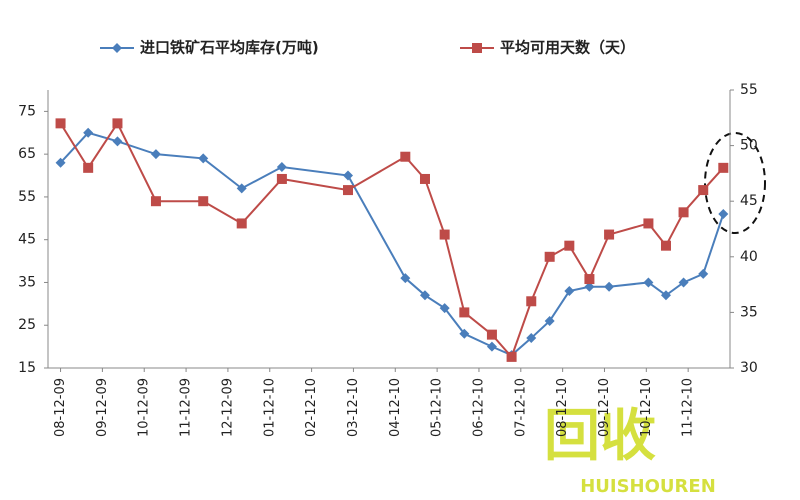  I want to click on y2-tick-label: 35, so click(749, 312).